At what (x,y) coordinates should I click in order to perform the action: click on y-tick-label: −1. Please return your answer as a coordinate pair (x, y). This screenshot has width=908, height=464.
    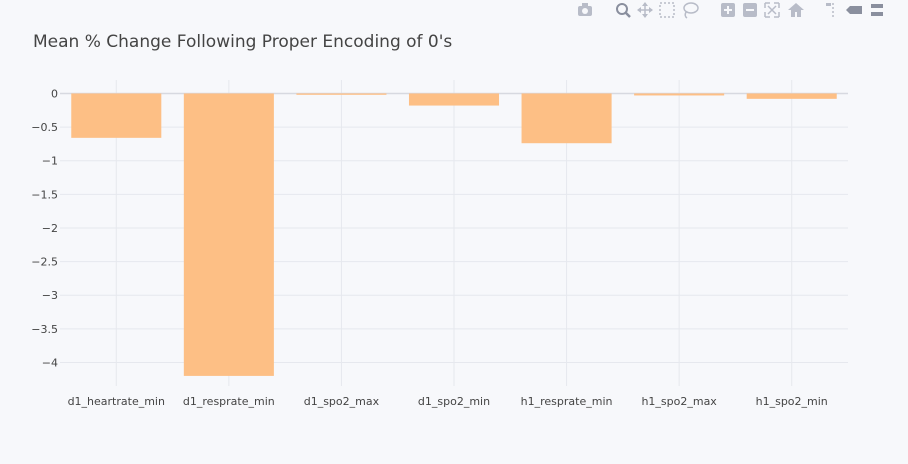
    Looking at the image, I should click on (50, 161).